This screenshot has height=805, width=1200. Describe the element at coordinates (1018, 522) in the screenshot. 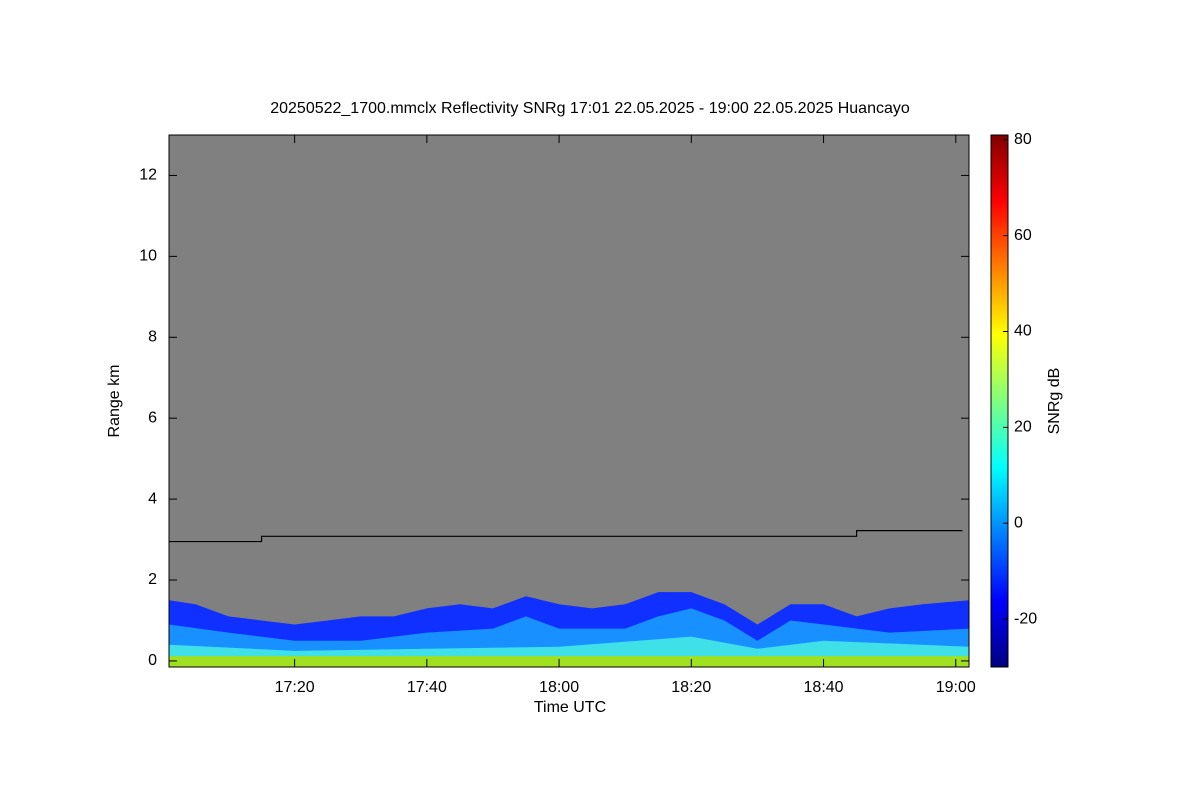

I see `colorbar-tick-label: 0` at that location.